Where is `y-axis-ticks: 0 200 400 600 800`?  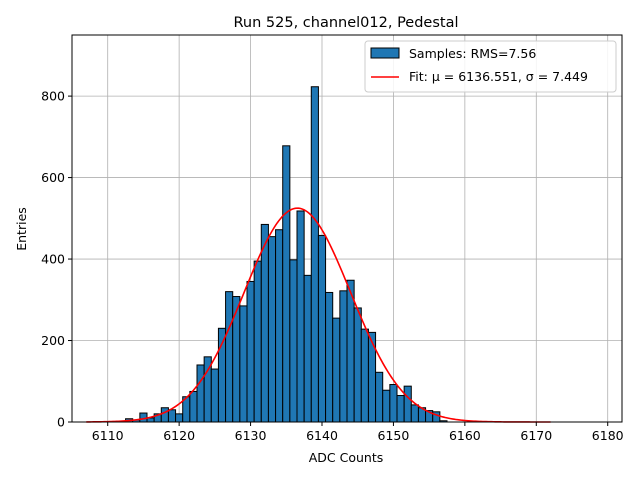 y-axis-ticks: 0 200 400 600 800 is located at coordinates (56, 259).